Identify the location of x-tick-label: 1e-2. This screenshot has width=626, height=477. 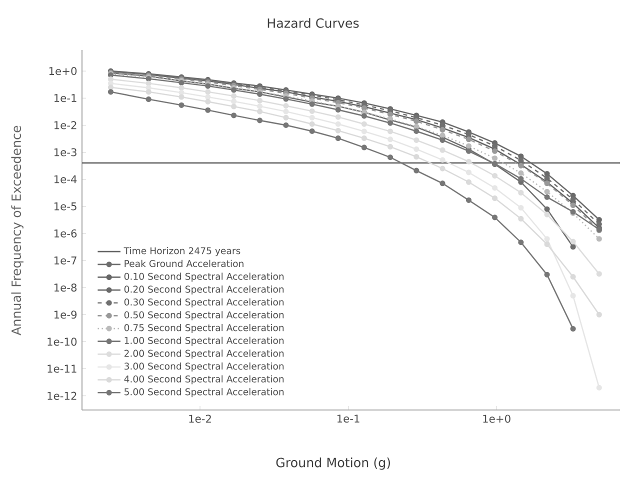
(200, 418).